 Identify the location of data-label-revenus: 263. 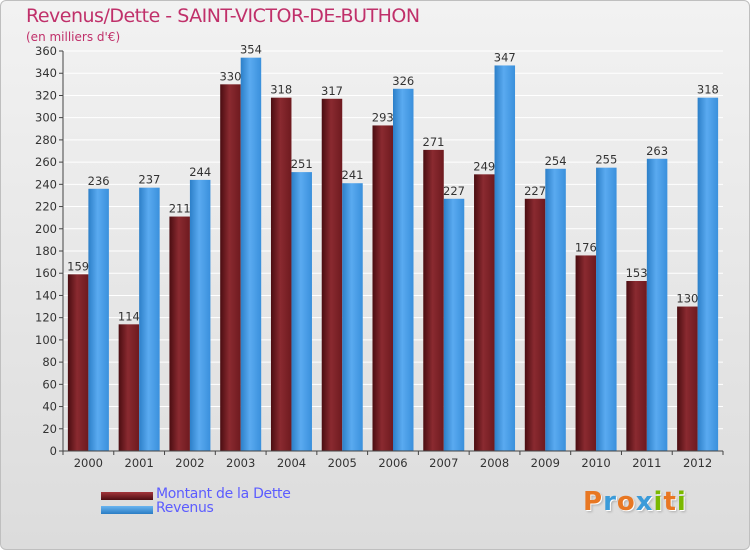
(657, 151).